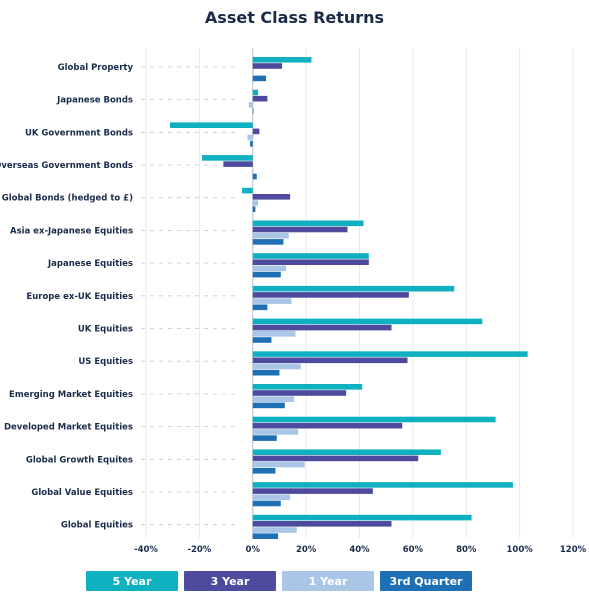 Image resolution: width=589 pixels, height=601 pixels. Describe the element at coordinates (306, 550) in the screenshot. I see `x-tick-label: 20%` at that location.